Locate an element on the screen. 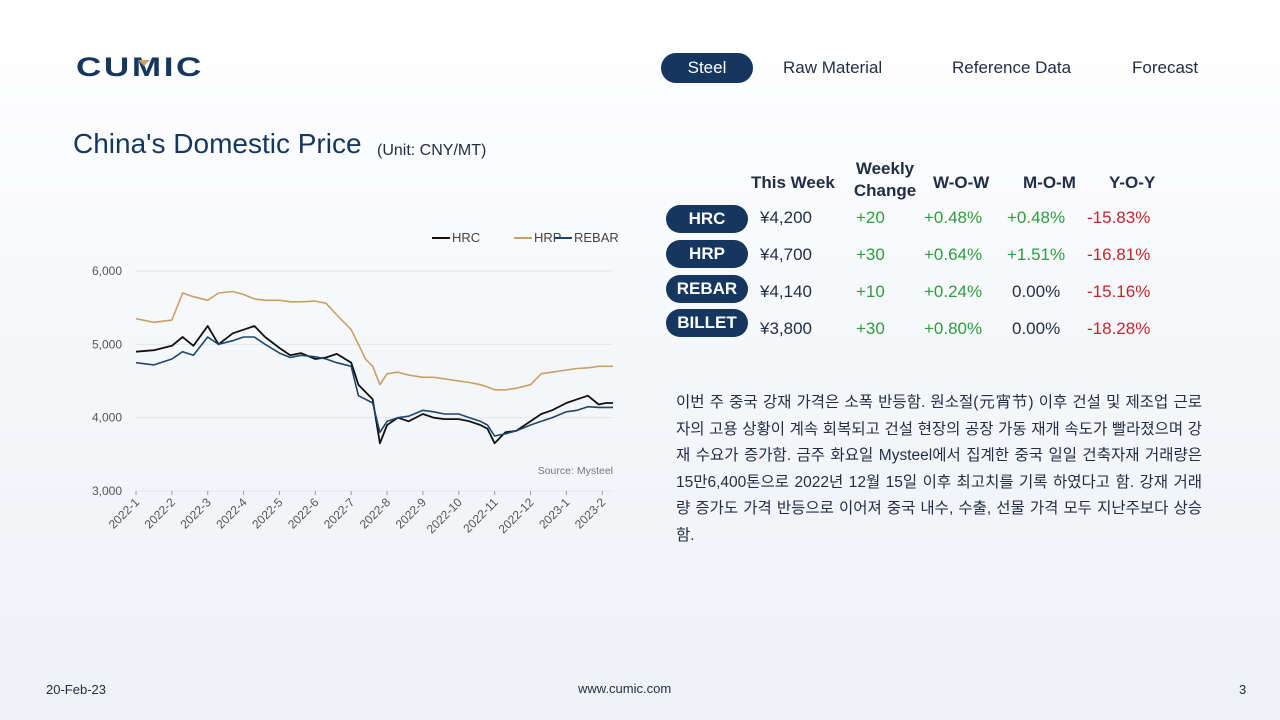  cumic-logo: CUMIC is located at coordinates (140, 67).